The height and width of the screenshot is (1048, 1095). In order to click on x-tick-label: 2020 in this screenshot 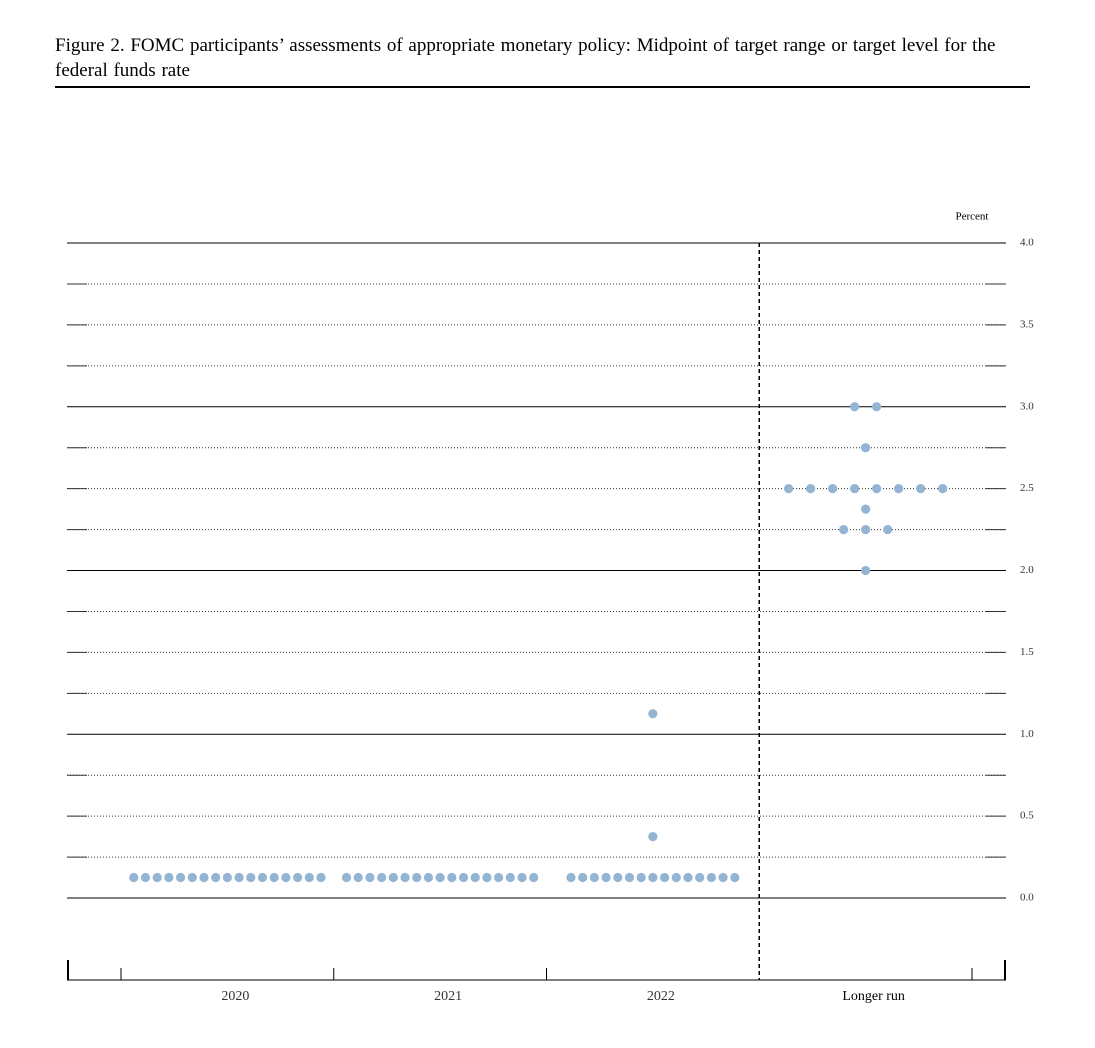, I will do `click(235, 996)`.